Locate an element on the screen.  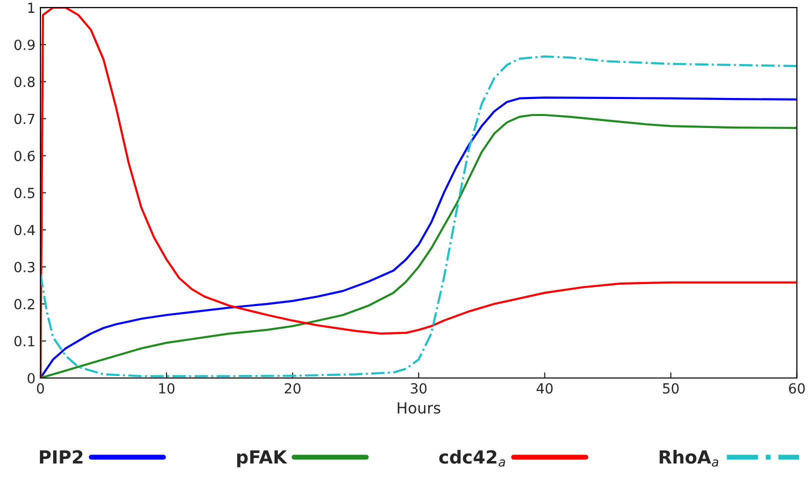
y-tick-label: 0.7 is located at coordinates (24, 119).